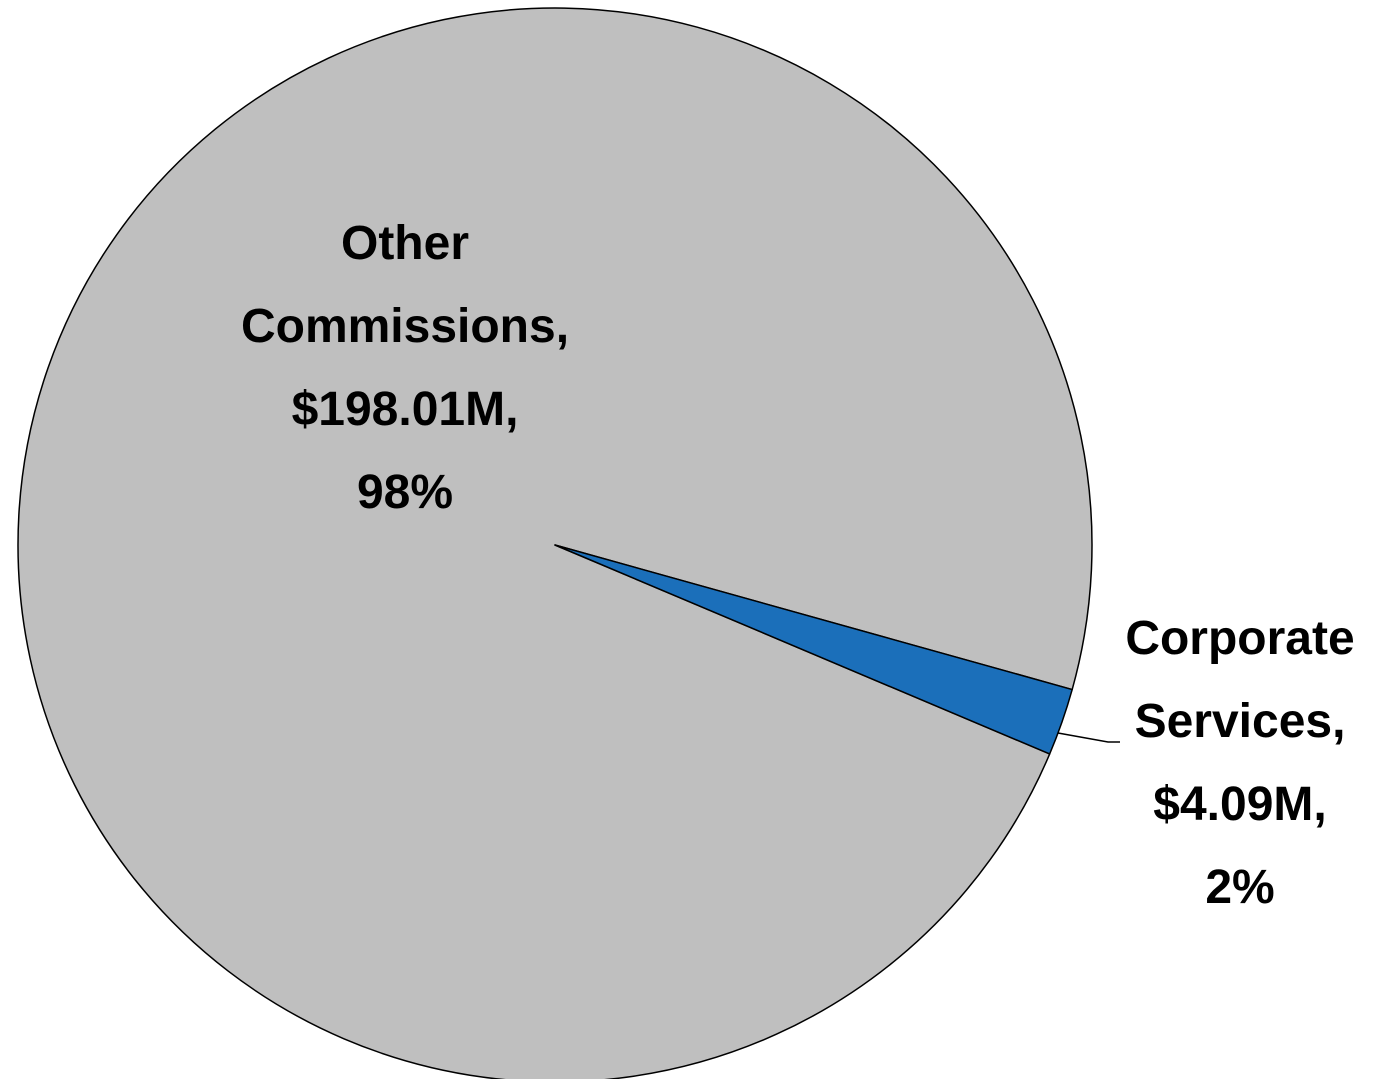  Describe the element at coordinates (405, 368) in the screenshot. I see `data-label: Other Commissions, $198.01M, 98%` at that location.